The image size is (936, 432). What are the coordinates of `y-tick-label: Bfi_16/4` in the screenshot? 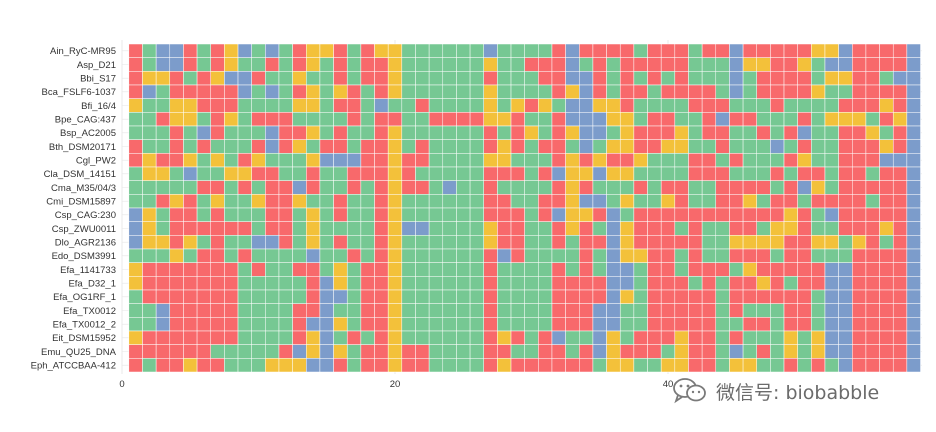 It's located at (98, 106).